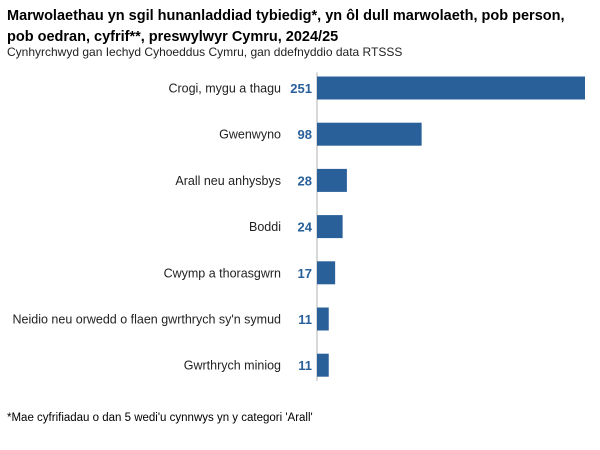 Image resolution: width=600 pixels, height=450 pixels. I want to click on bar-arall-neu-anhysbys, so click(332, 180).